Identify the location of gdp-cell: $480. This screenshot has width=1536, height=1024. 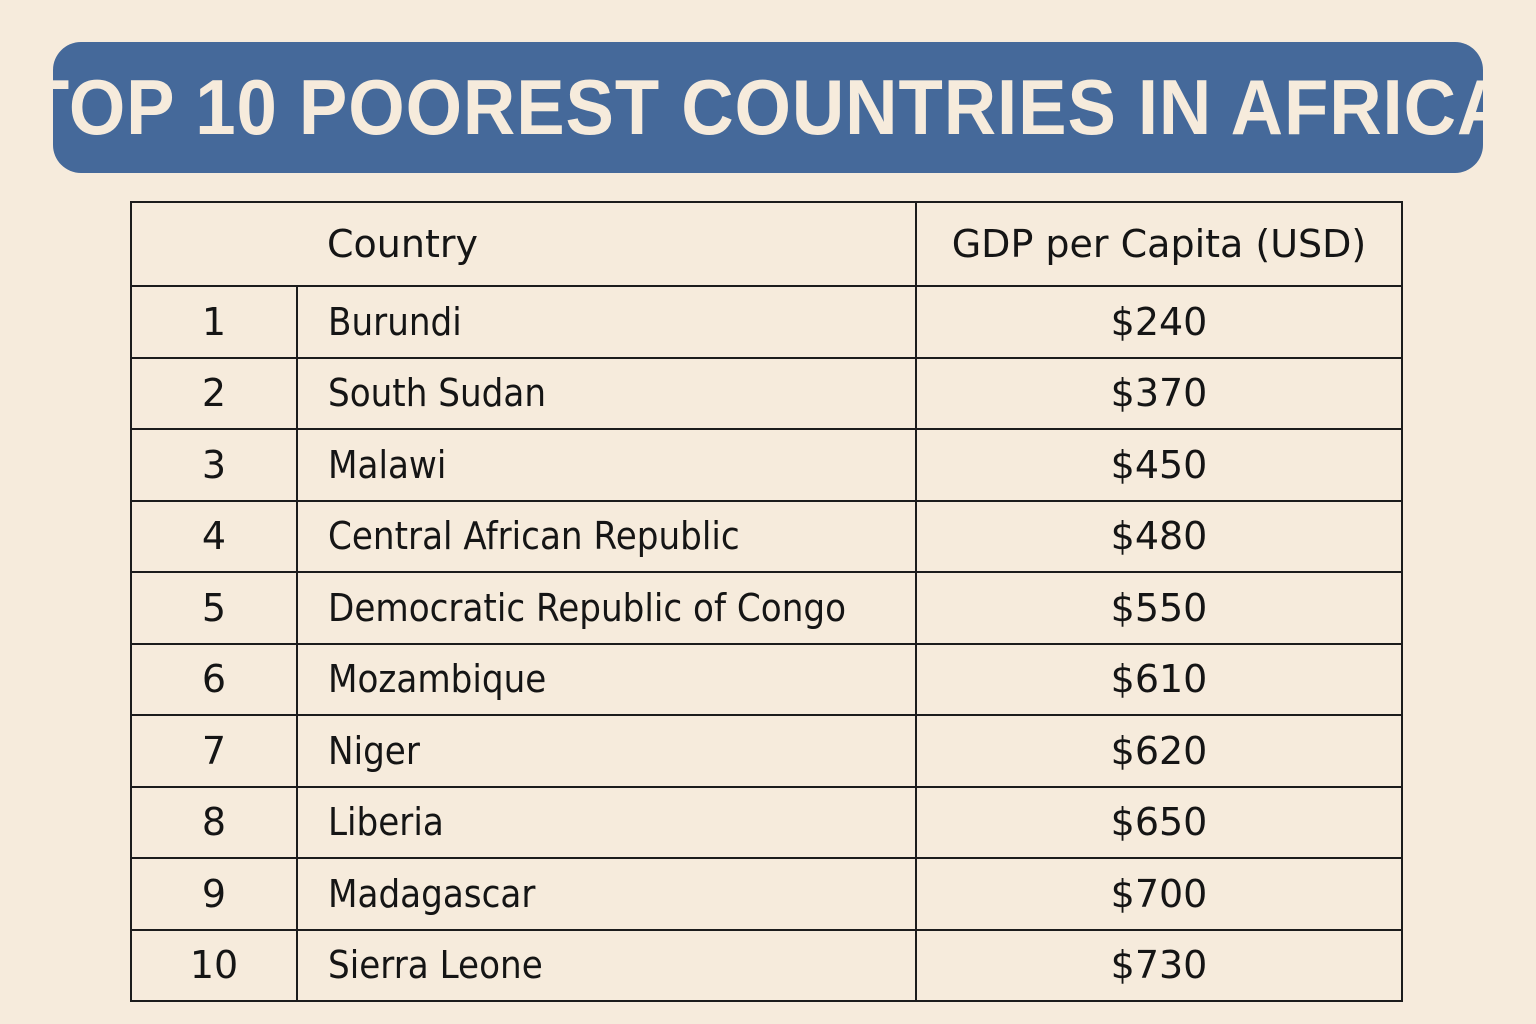
(1159, 536).